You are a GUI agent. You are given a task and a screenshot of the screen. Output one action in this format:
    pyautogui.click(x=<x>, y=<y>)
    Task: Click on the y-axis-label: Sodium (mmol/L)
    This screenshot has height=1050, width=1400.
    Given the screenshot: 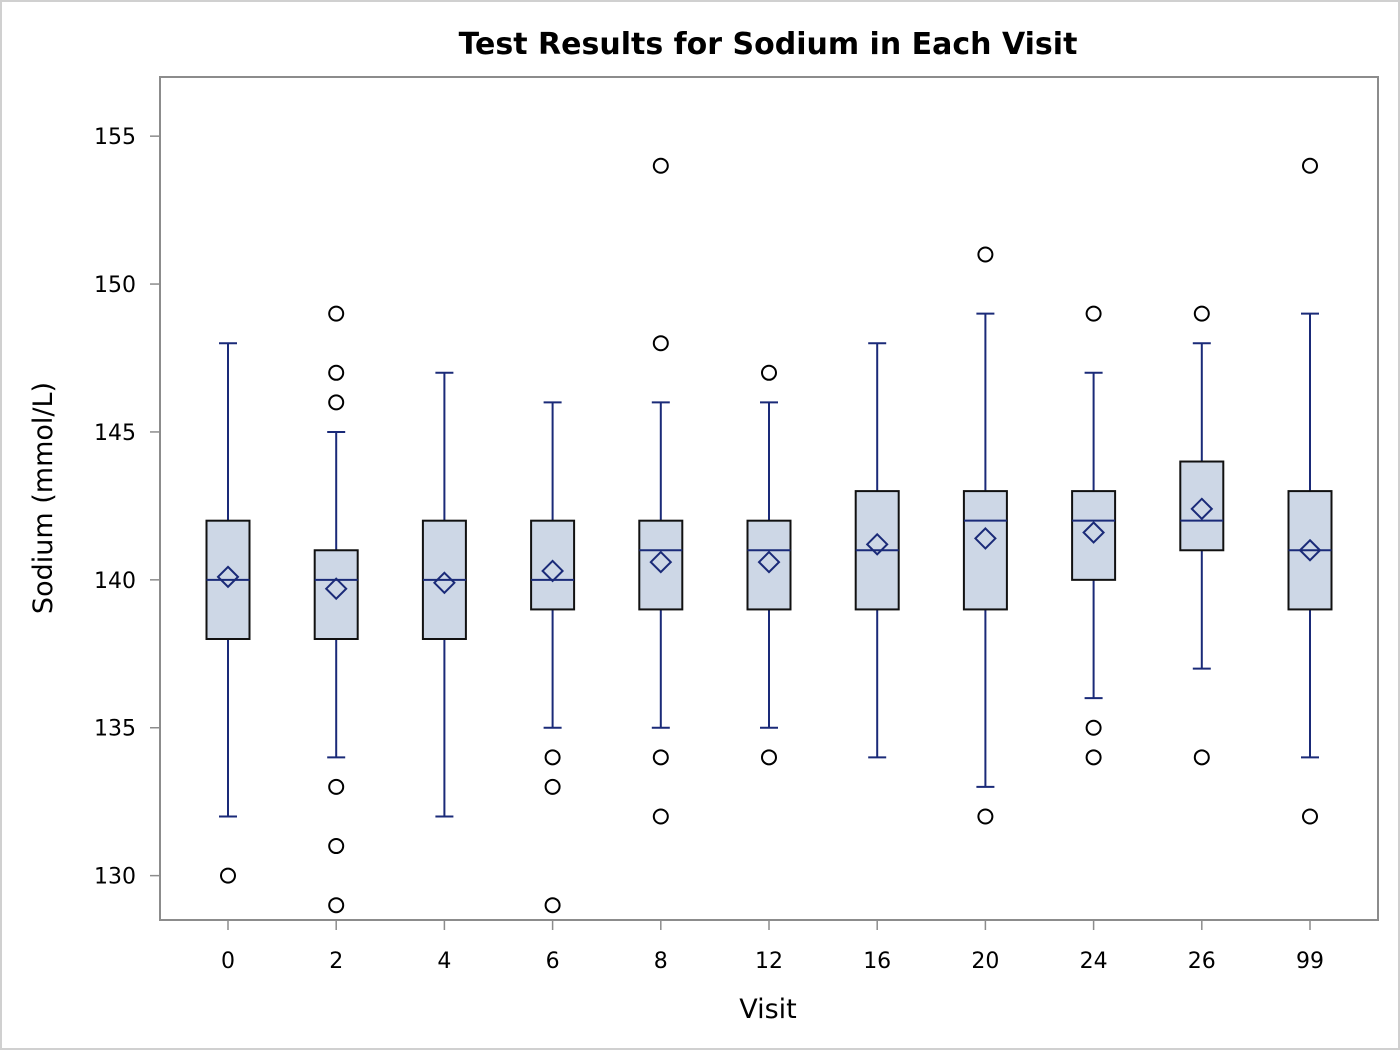 What is the action you would take?
    pyautogui.click(x=43, y=498)
    